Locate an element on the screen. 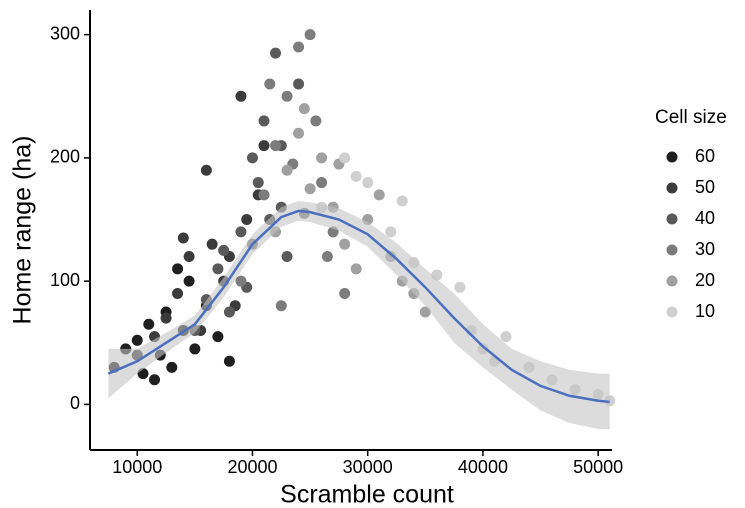 The image size is (745, 508). y-axis-label: Home range (ha) is located at coordinates (23, 230).